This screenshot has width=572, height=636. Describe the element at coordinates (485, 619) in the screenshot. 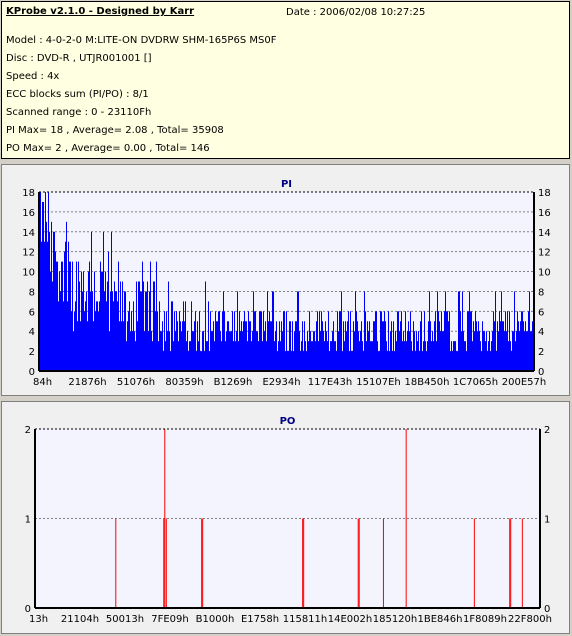

I see `po-xtick: 1F8089h` at that location.